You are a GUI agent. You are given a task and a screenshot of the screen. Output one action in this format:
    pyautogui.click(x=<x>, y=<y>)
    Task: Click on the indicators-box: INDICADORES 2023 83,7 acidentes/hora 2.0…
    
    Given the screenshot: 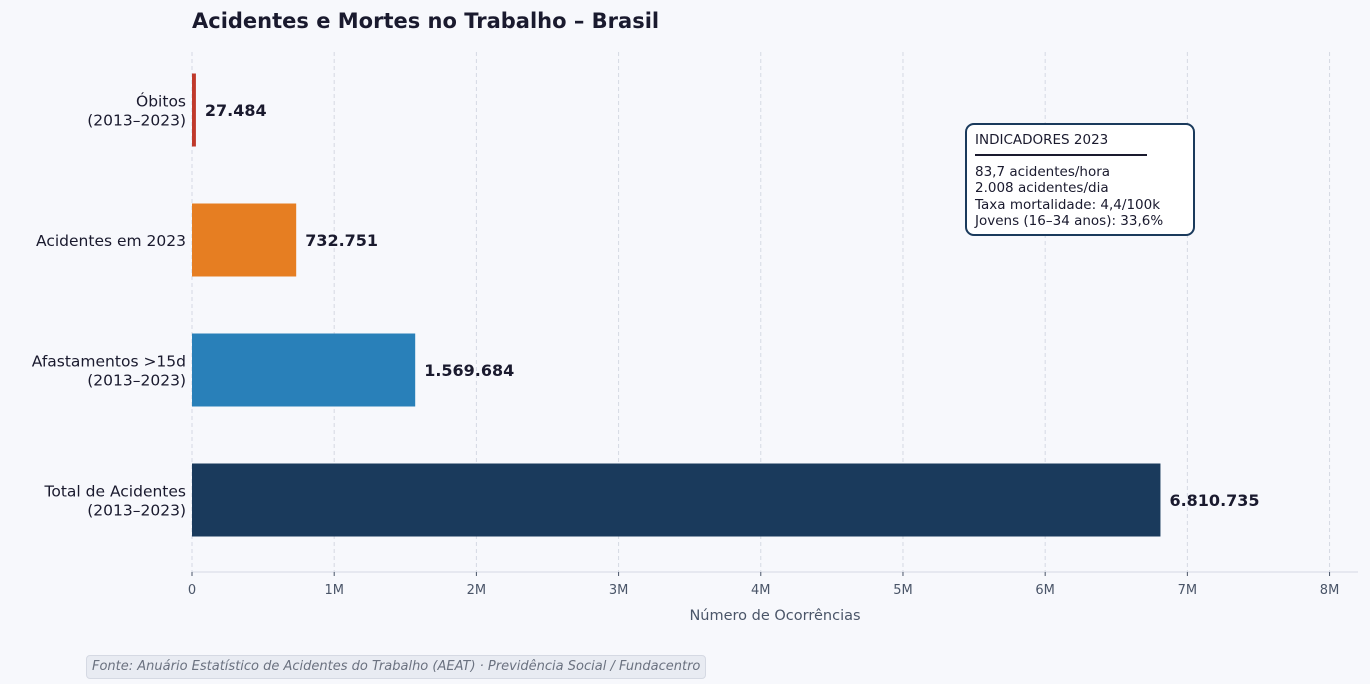 What is the action you would take?
    pyautogui.click(x=1080, y=179)
    